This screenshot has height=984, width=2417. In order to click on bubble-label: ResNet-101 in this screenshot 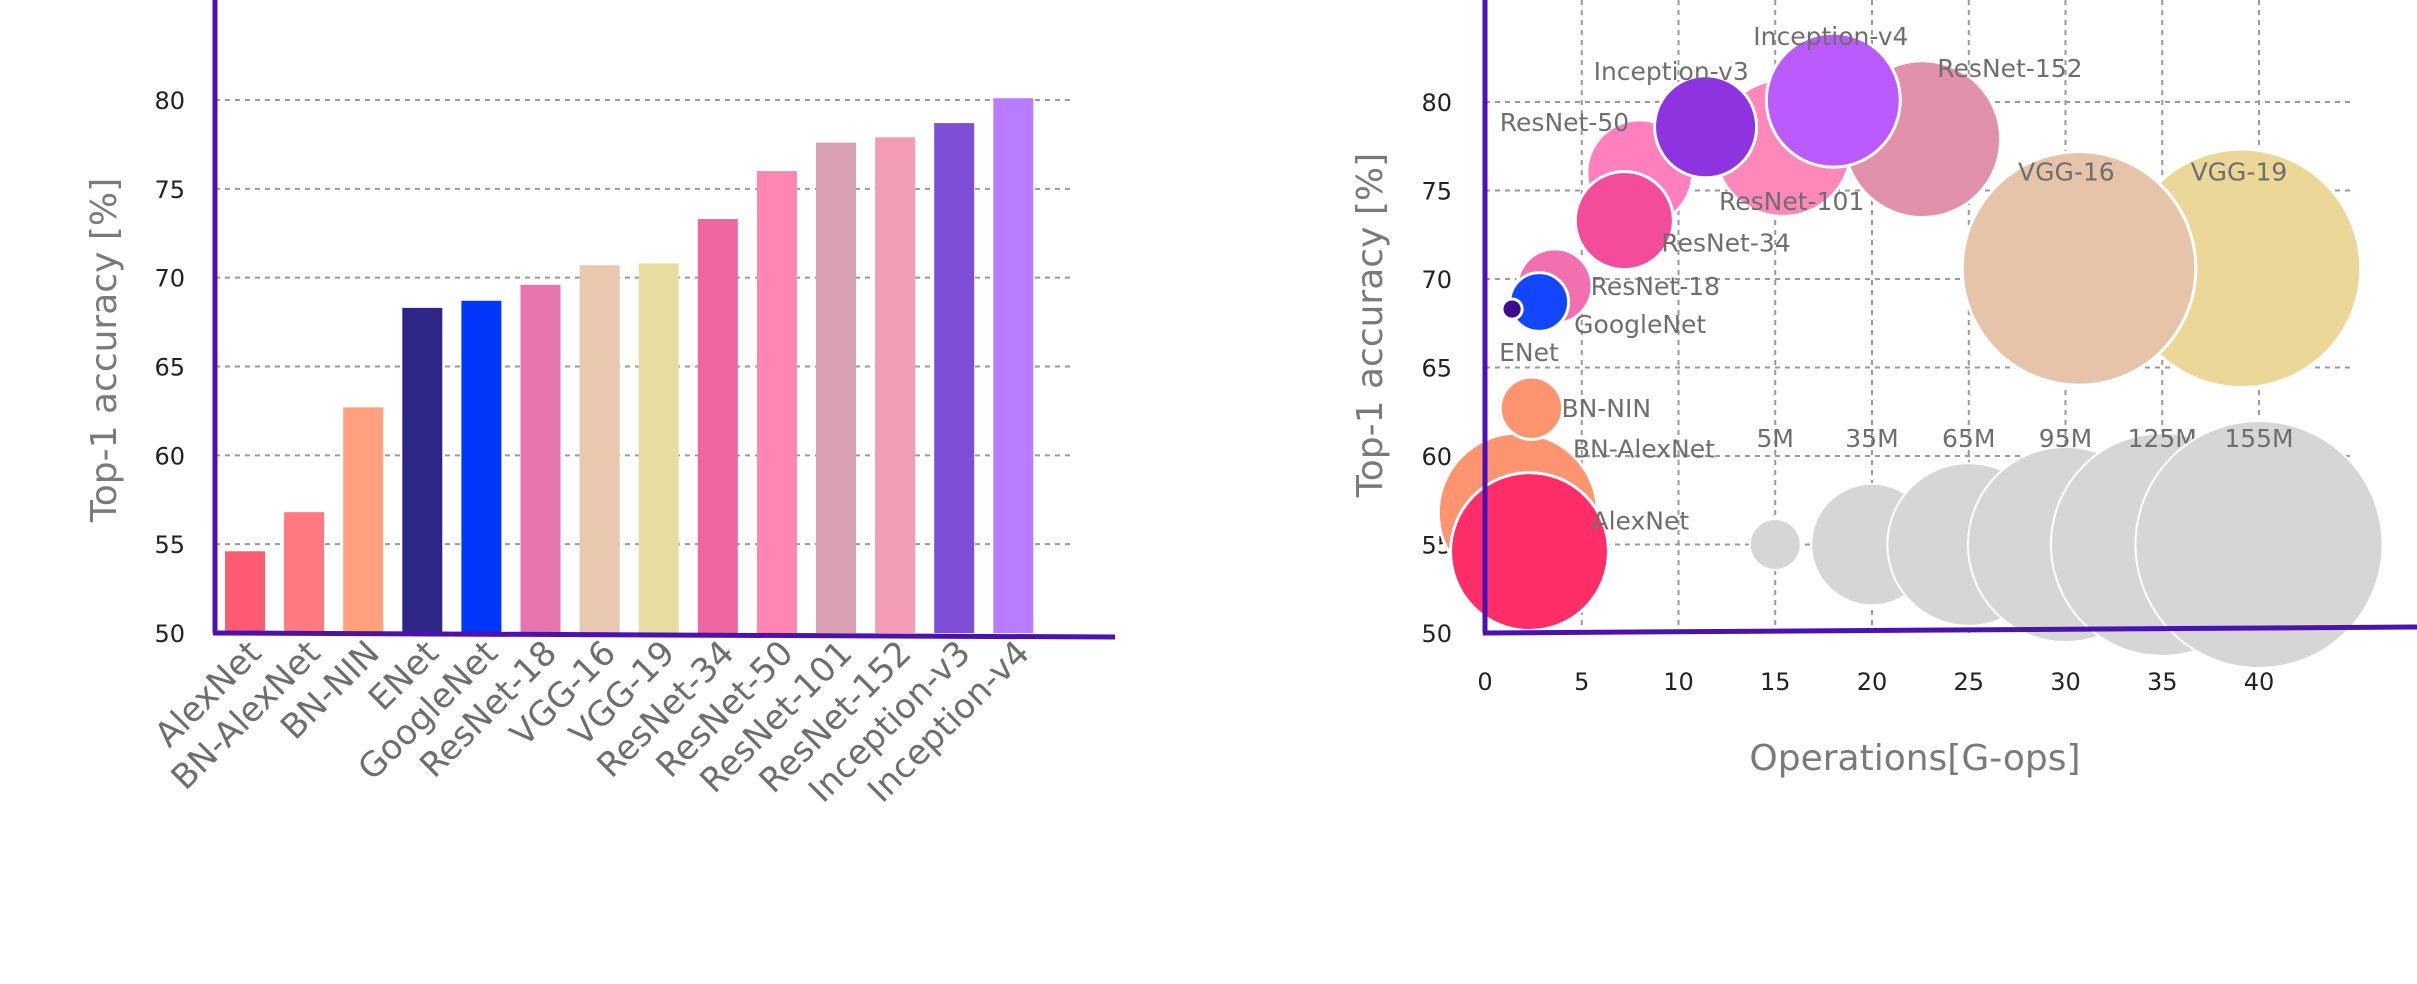, I will do `click(1791, 201)`.